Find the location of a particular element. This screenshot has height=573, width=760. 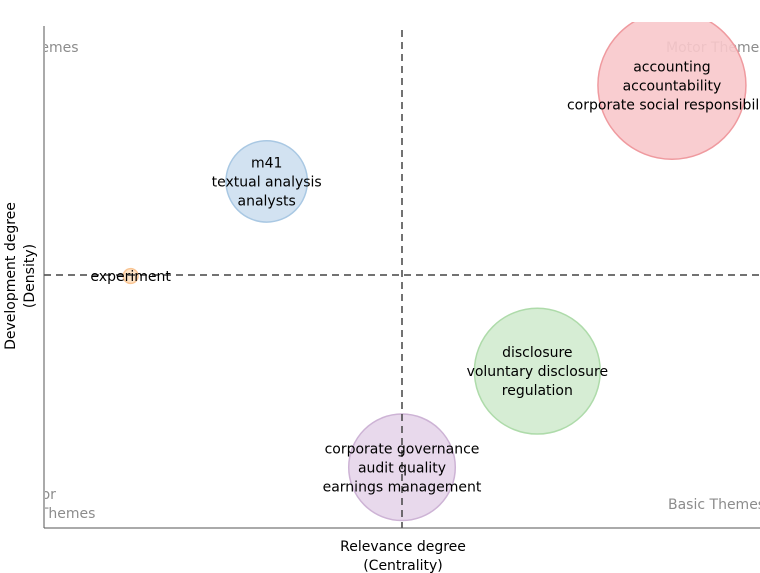

bubble-label-4-0: corporate governance is located at coordinates (402, 449).